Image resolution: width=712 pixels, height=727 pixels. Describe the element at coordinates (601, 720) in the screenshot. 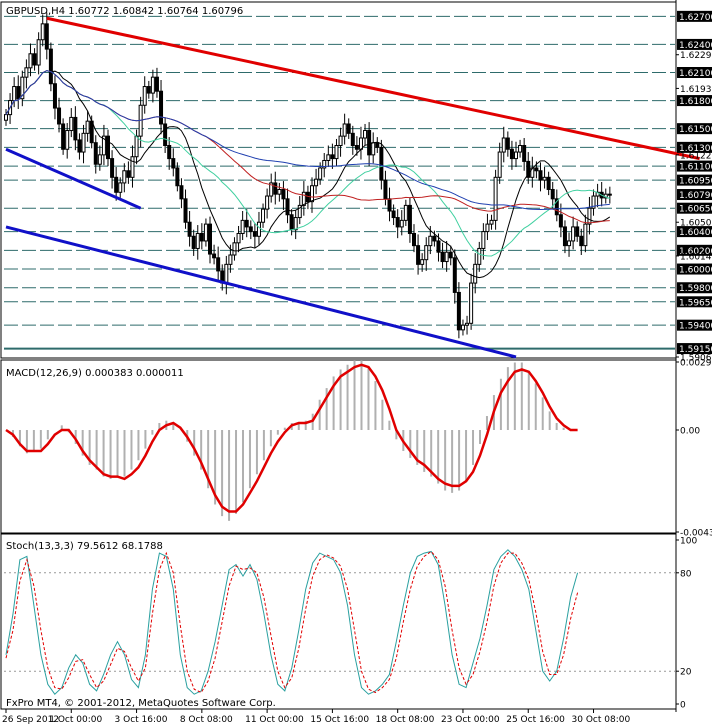

I see `x-tick-label: 30 Oct 08:00` at that location.